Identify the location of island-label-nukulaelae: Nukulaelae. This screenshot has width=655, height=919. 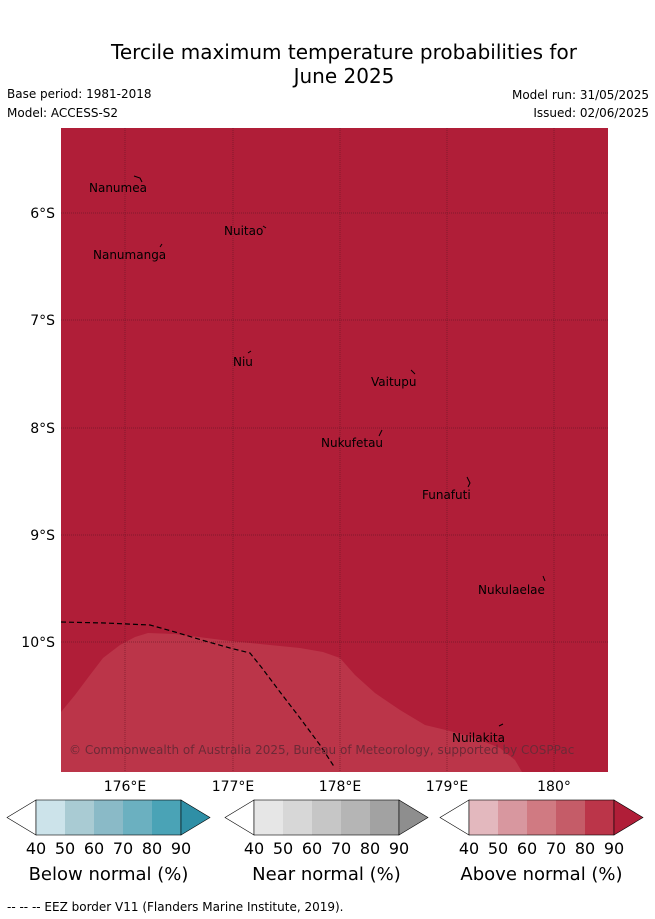
(511, 590).